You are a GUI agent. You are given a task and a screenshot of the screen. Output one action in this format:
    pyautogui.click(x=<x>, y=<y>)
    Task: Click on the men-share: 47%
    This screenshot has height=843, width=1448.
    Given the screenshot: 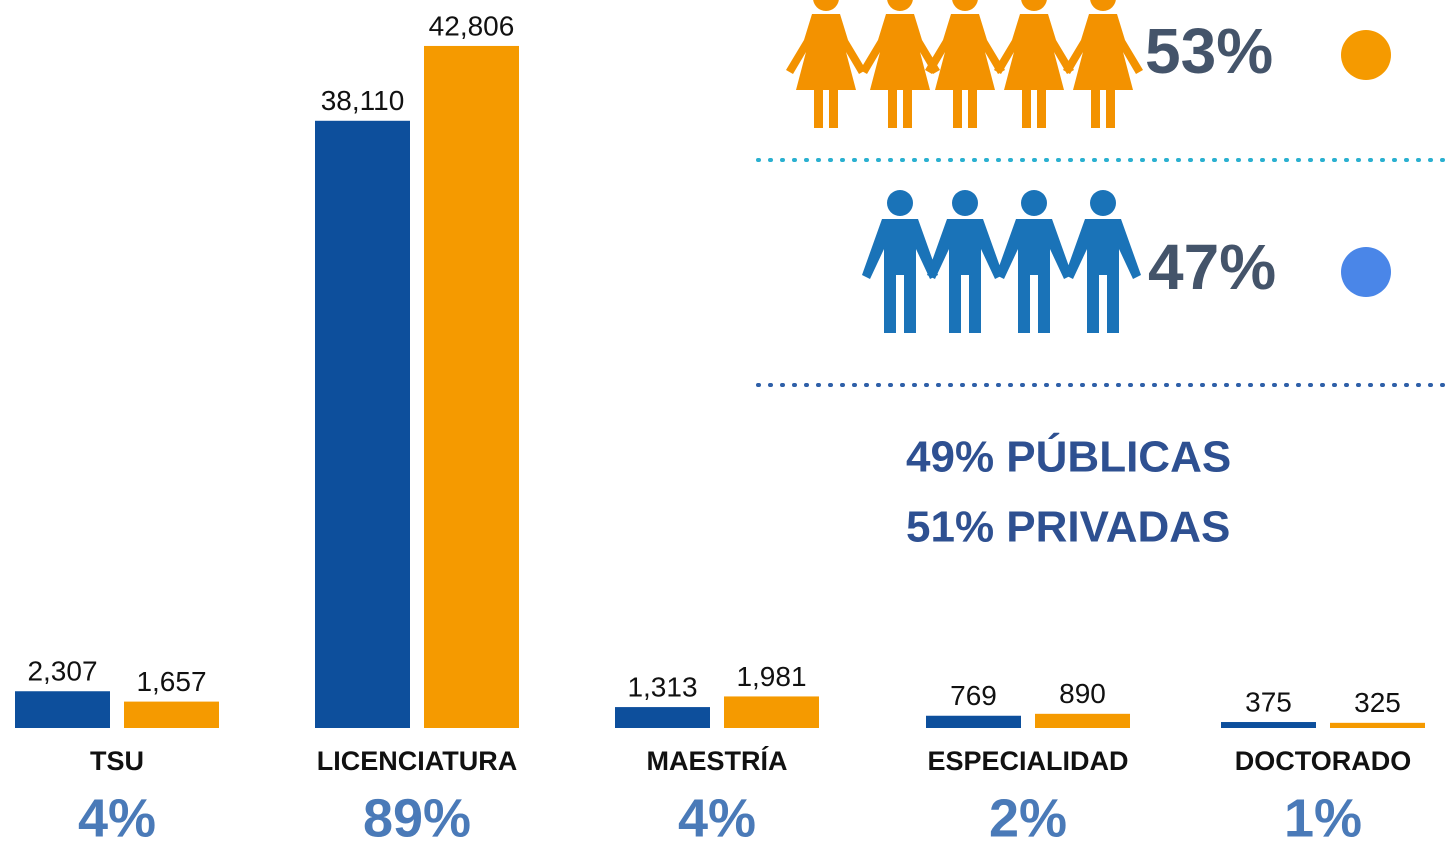 What is the action you would take?
    pyautogui.click(x=1212, y=267)
    